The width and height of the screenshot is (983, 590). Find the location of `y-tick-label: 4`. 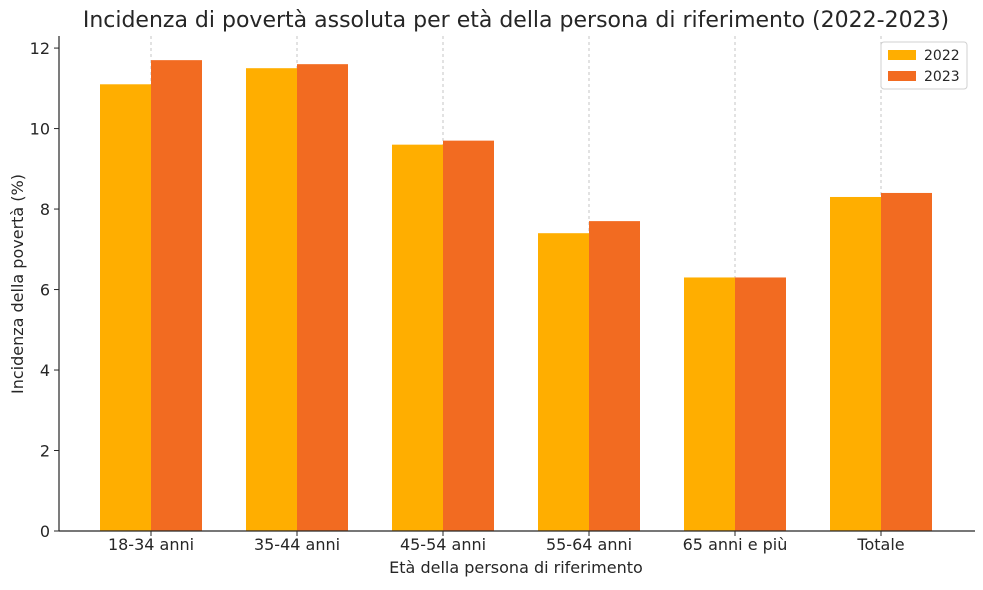

y-tick-label: 4 is located at coordinates (45, 370).